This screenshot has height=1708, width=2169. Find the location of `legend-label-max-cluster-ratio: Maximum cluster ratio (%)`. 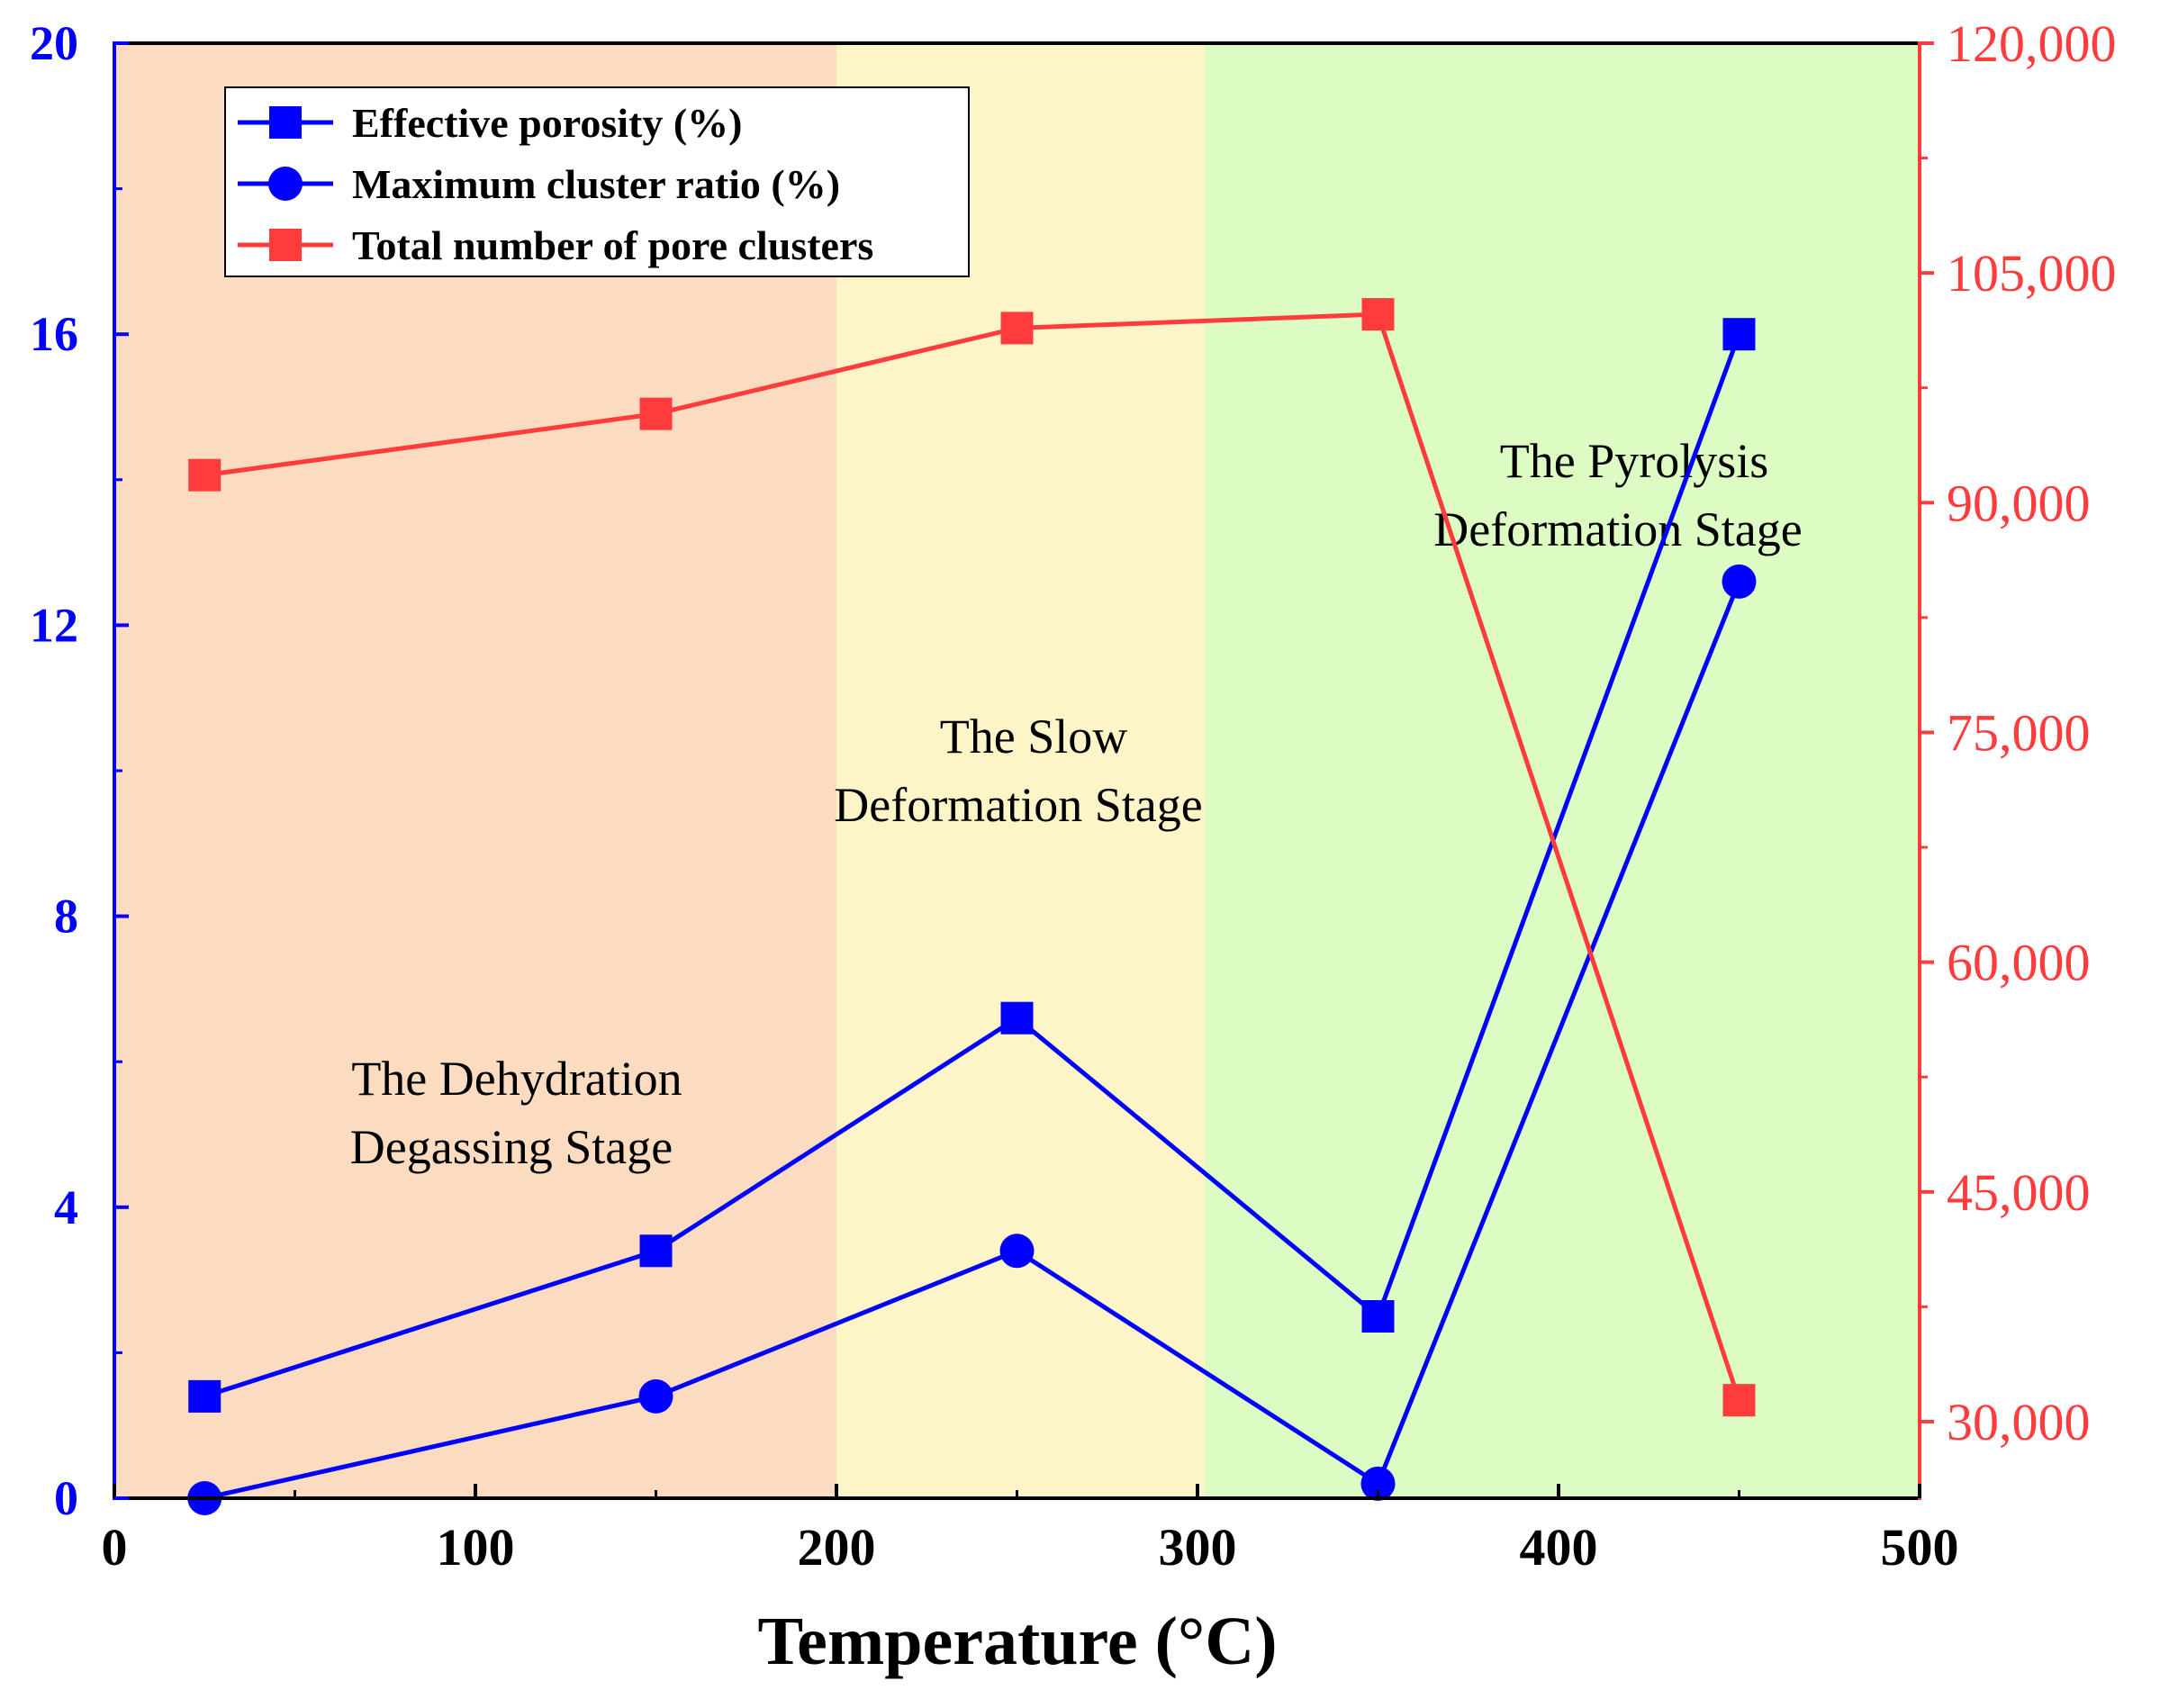

legend-label-max-cluster-ratio: Maximum cluster ratio (%) is located at coordinates (596, 184).